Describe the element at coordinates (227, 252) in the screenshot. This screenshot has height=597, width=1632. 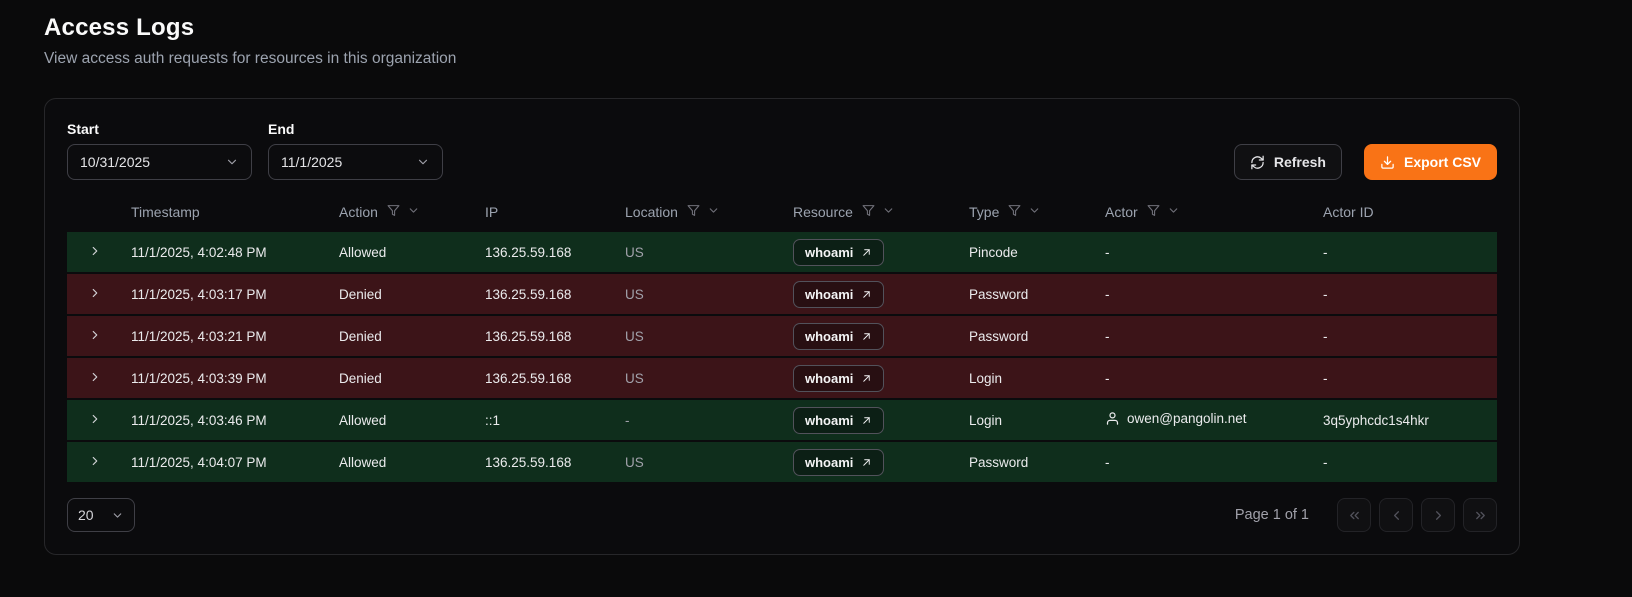
I see `timestamp-cell: 11/1/2025, 4:02:48 PM` at that location.